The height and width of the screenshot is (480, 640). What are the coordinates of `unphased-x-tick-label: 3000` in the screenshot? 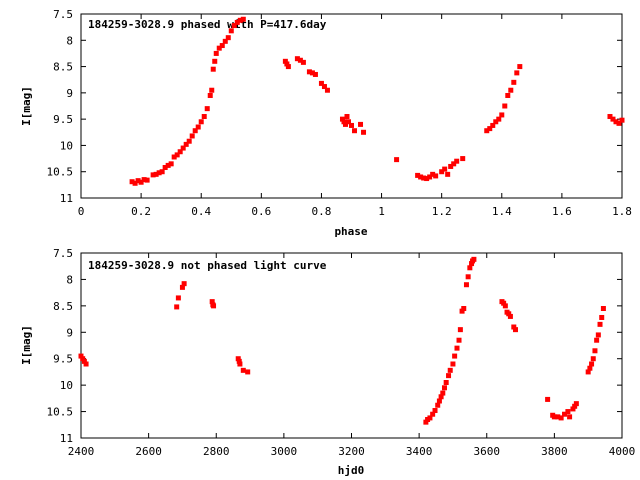 It's located at (284, 451).